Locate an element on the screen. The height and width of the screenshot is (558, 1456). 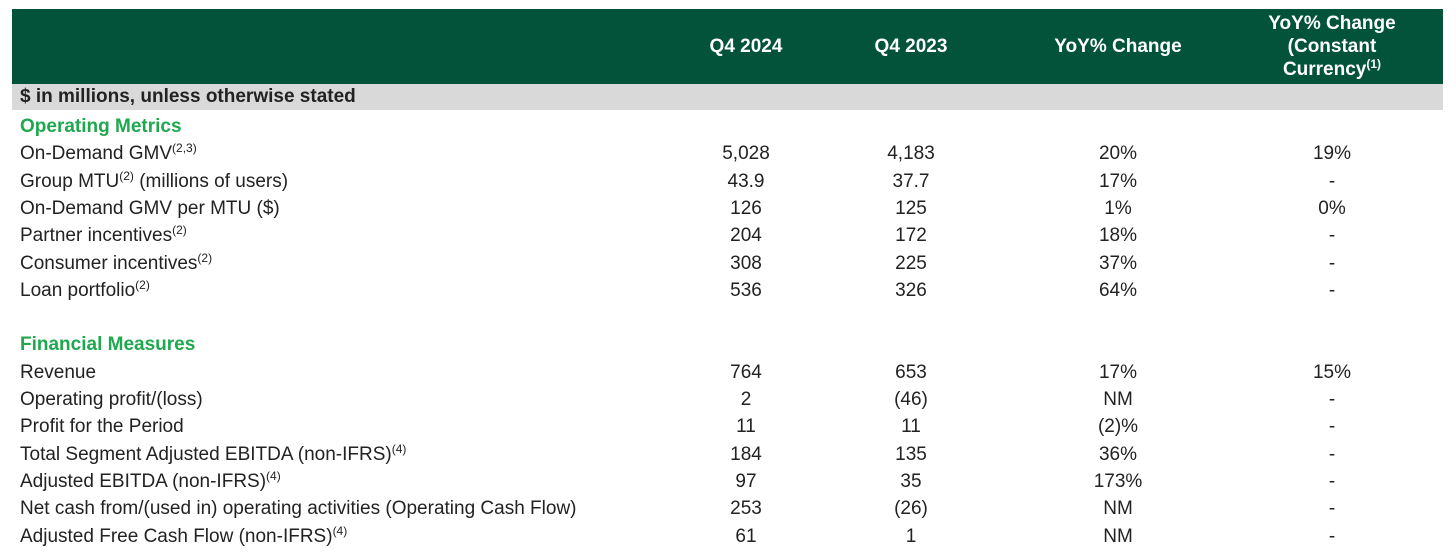
table-row: Loan portfolio(2) 536 326 64% - is located at coordinates (727, 290).